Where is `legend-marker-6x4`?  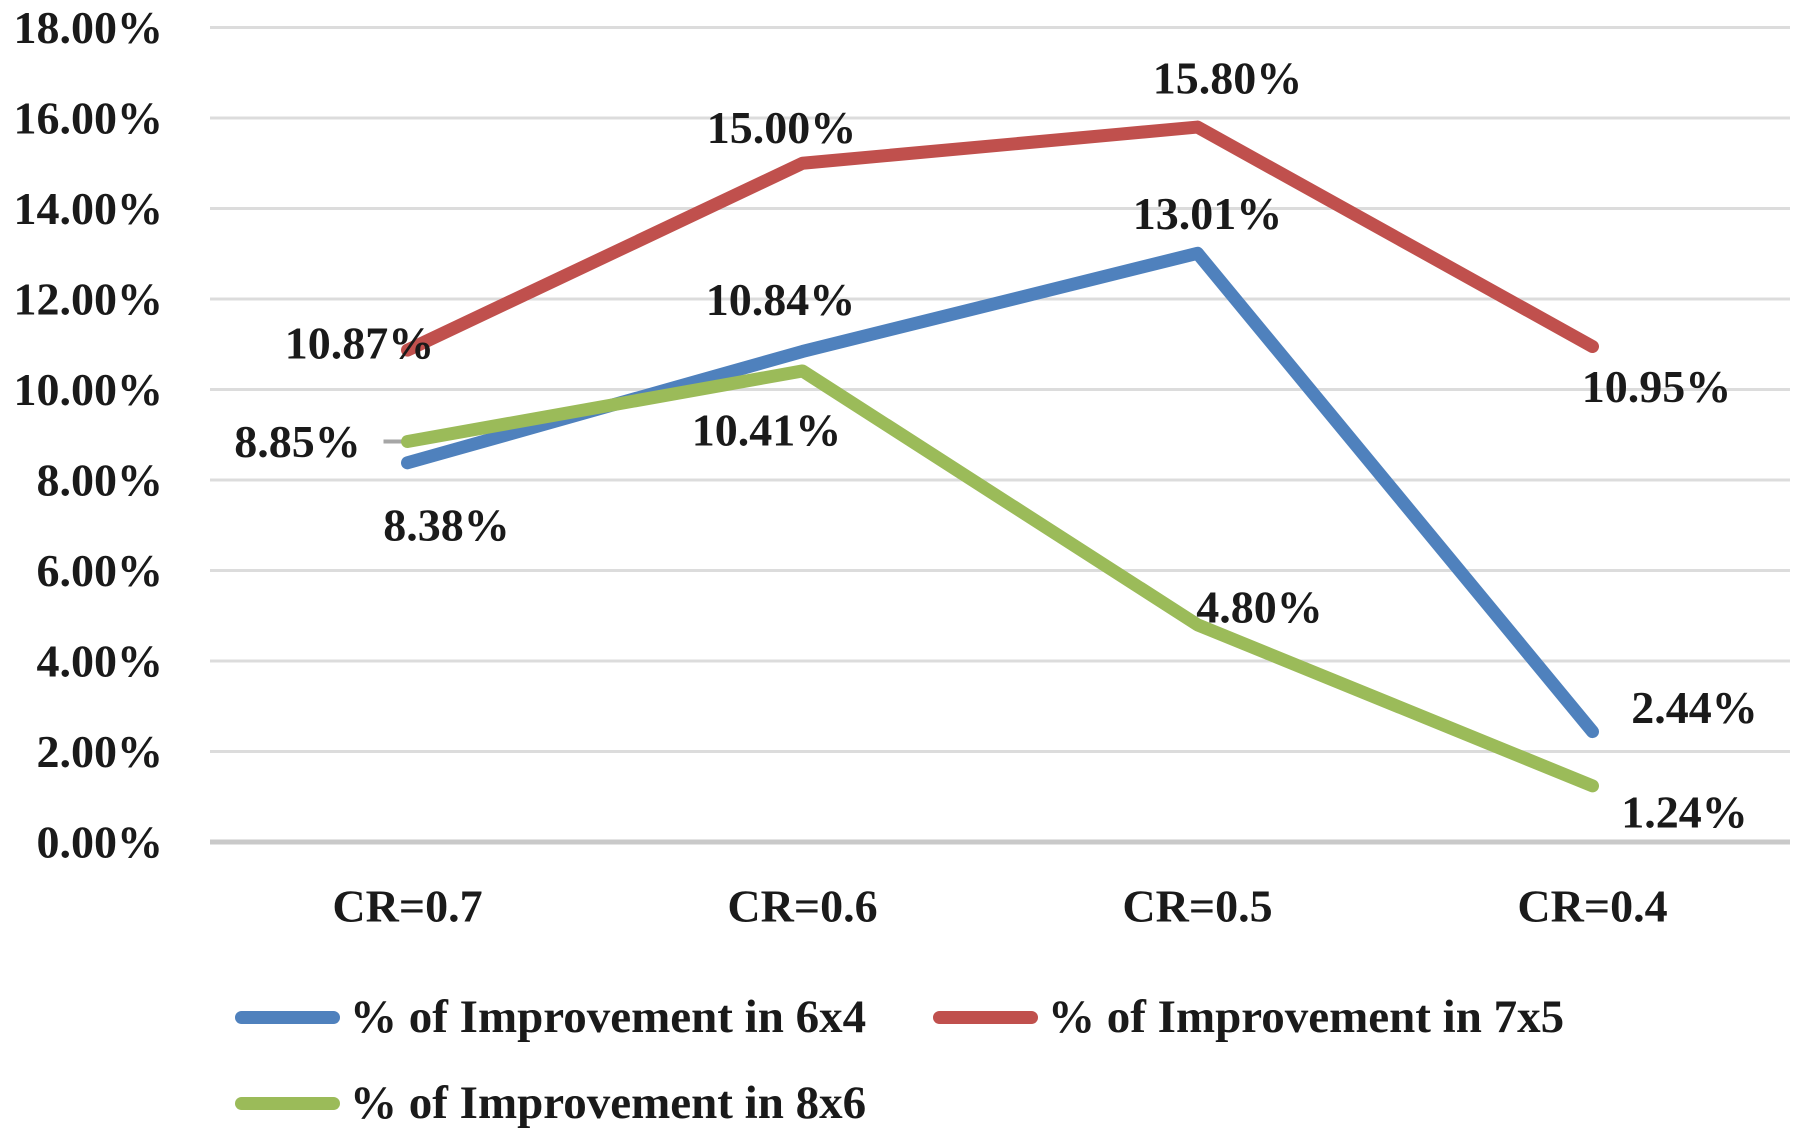 legend-marker-6x4 is located at coordinates (287, 1017).